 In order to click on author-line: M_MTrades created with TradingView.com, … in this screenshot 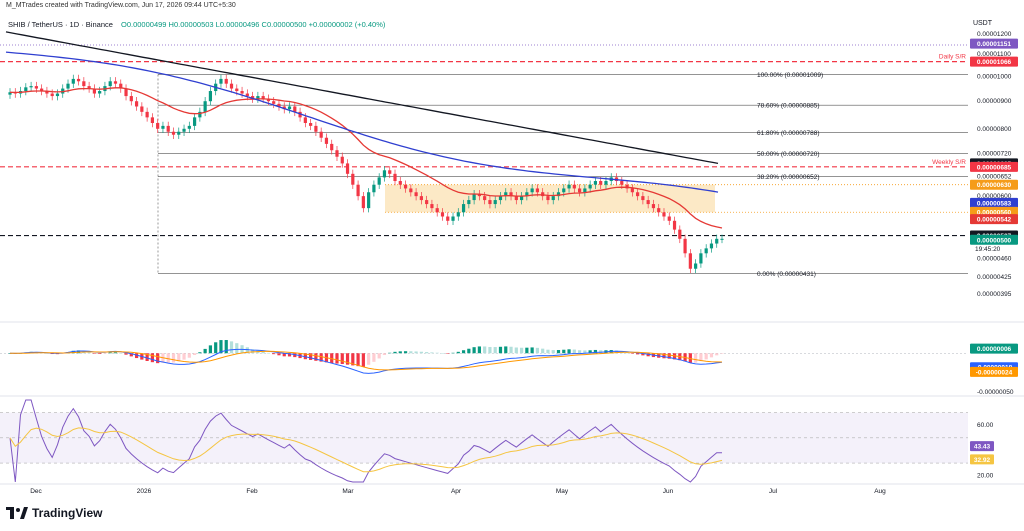, I will do `click(121, 5)`.